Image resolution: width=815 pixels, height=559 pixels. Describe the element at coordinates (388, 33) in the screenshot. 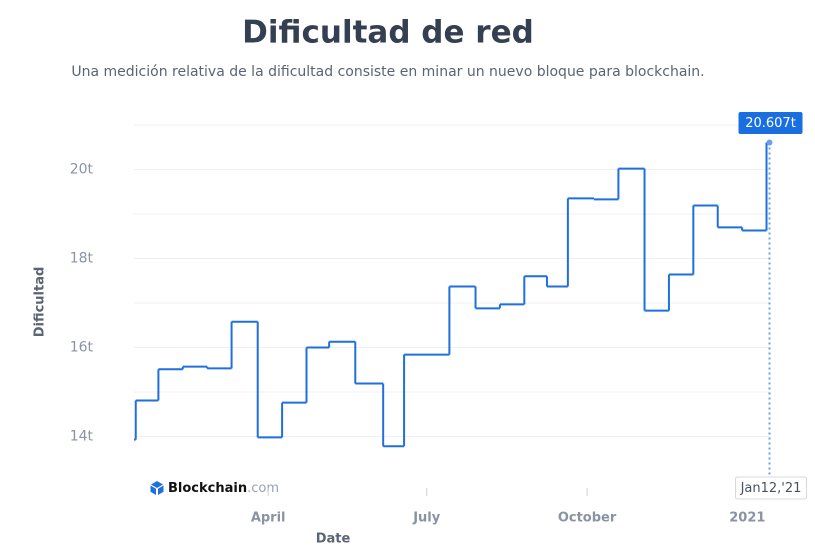

I see `chart-title: Dificultad de red` at that location.